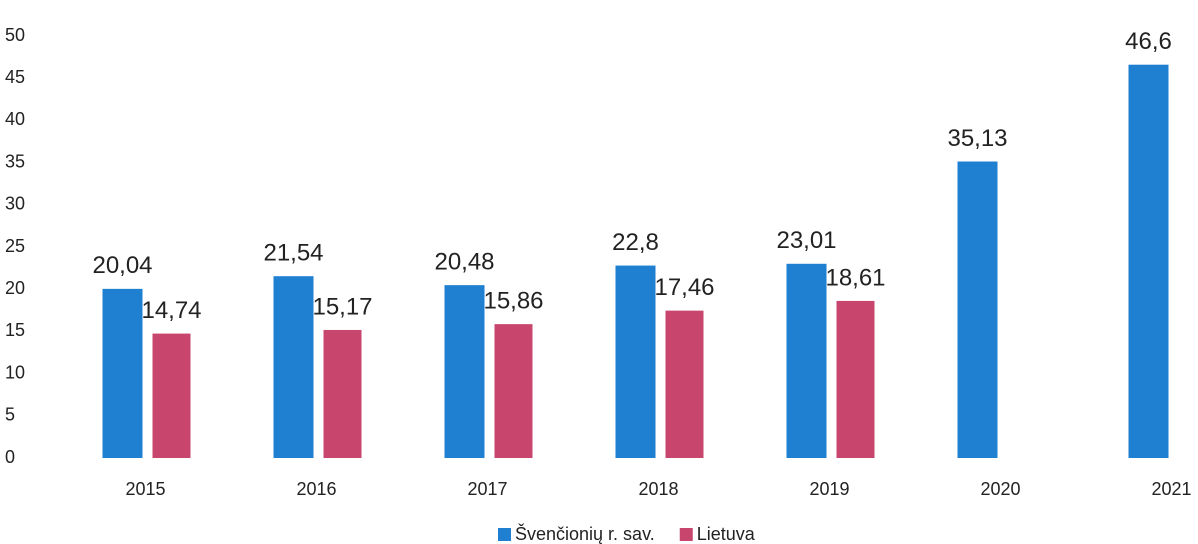 The image size is (1198, 544). What do you see at coordinates (145, 489) in the screenshot?
I see `x-tick-label: 2015` at bounding box center [145, 489].